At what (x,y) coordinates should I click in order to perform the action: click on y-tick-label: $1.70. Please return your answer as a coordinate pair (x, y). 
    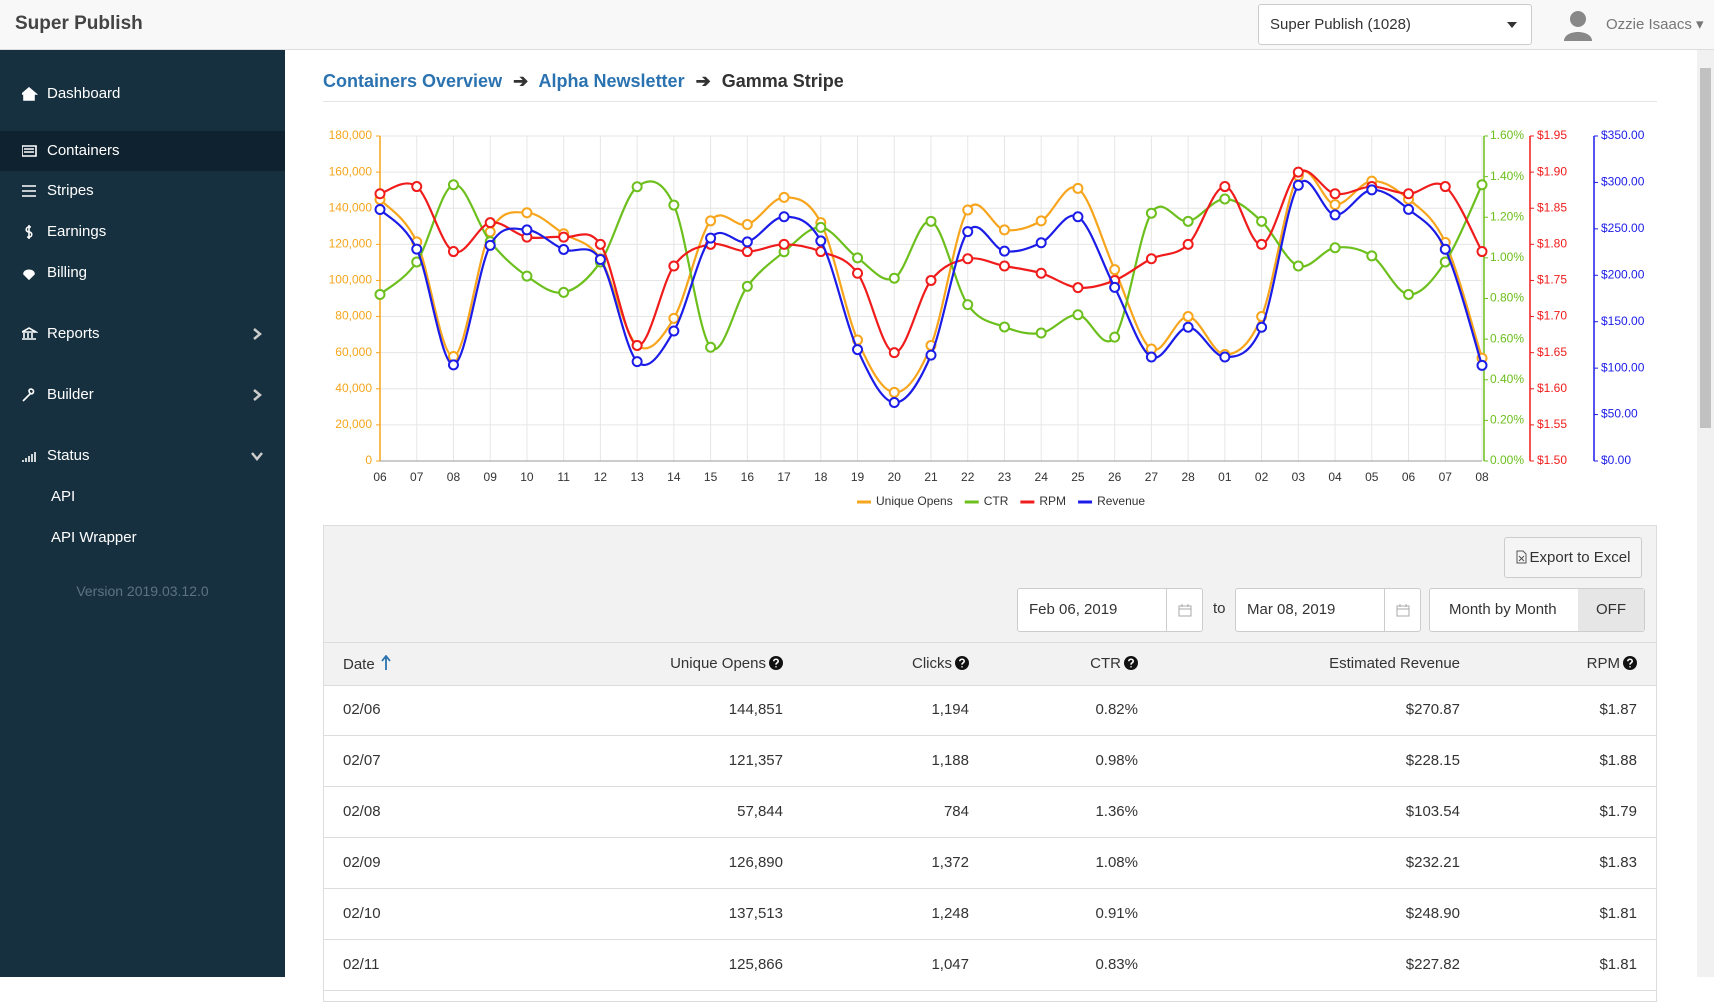
    Looking at the image, I should click on (1552, 316).